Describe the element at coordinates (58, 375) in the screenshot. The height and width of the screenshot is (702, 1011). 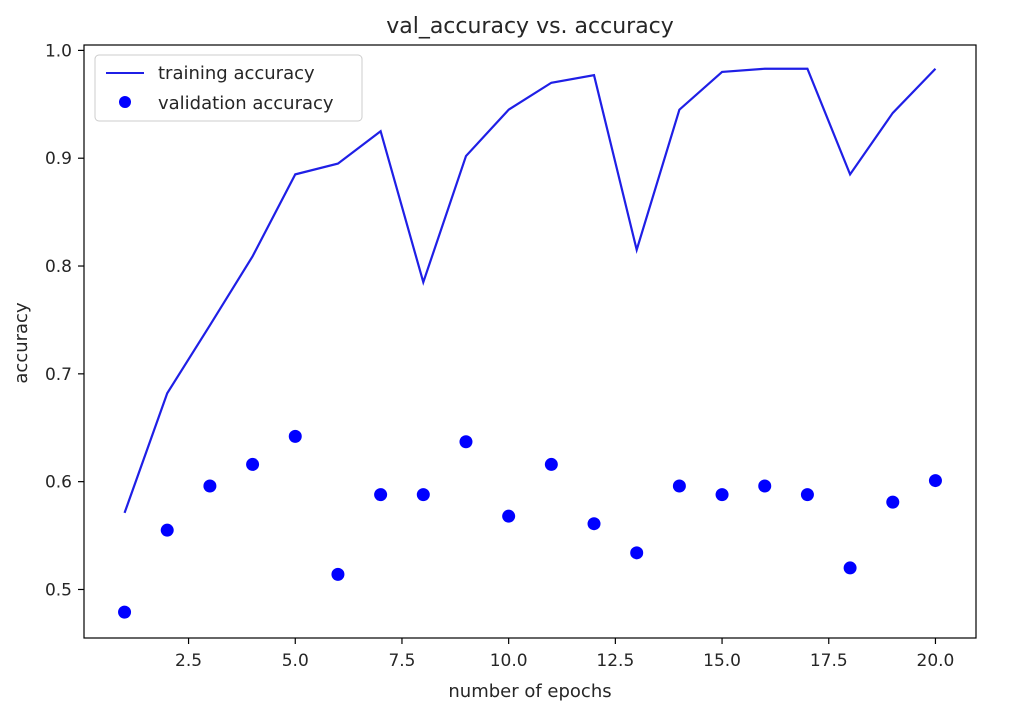
I see `y-tick-label: 0.7` at that location.